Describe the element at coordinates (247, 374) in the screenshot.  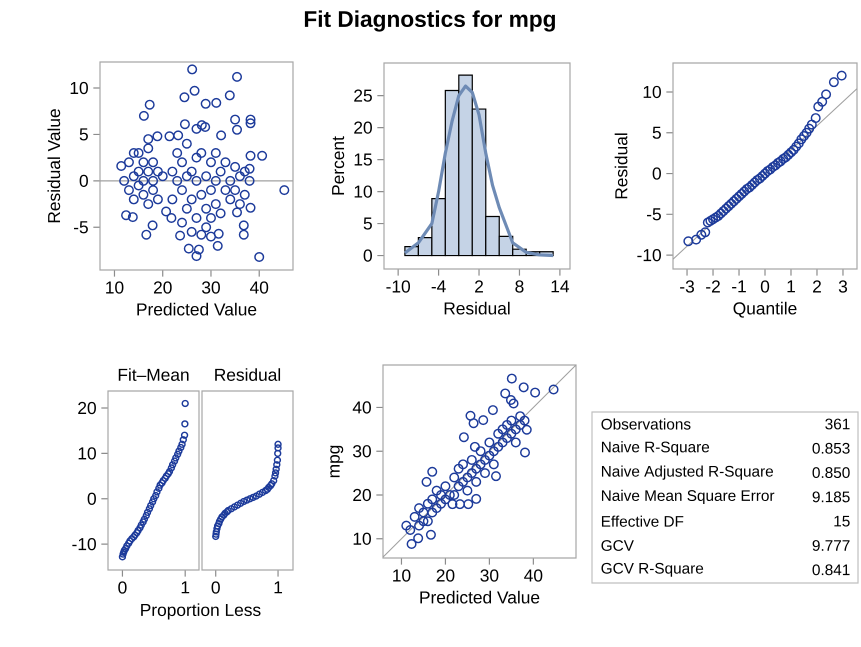
I see `chart-title: Residual` at that location.